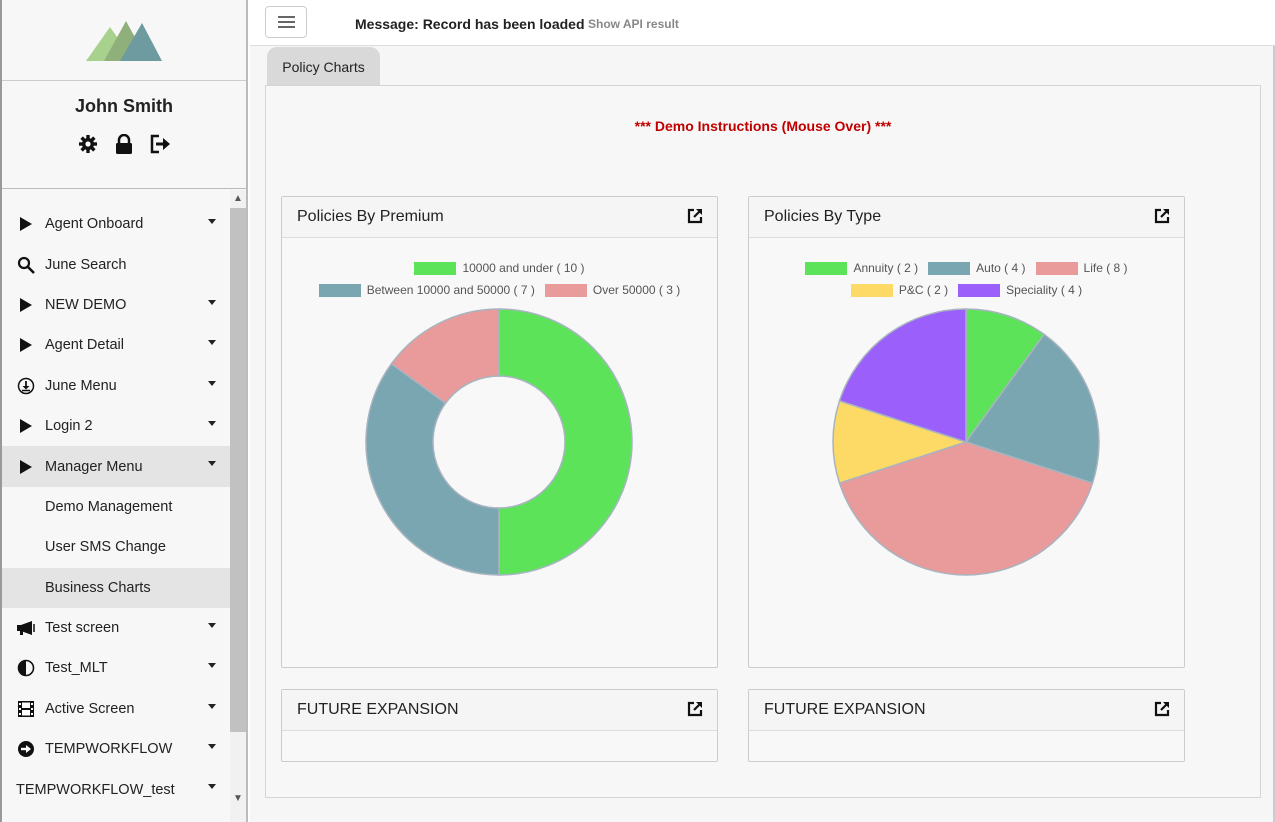 This screenshot has width=1275, height=822. Describe the element at coordinates (116, 749) in the screenshot. I see `menu-item-tempworkflow: TEMPWORKFLOW` at that location.